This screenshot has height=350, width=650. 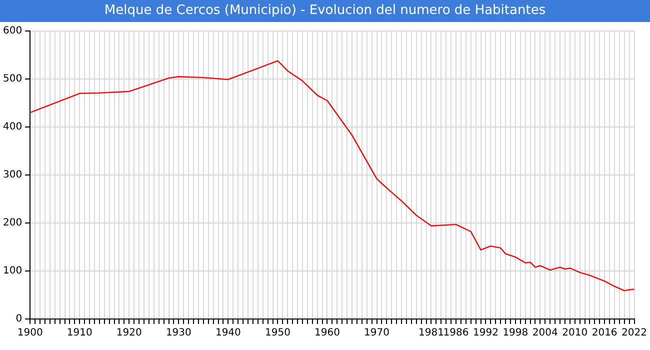 What do you see at coordinates (228, 333) in the screenshot?
I see `x-tick-label: 1940` at bounding box center [228, 333].